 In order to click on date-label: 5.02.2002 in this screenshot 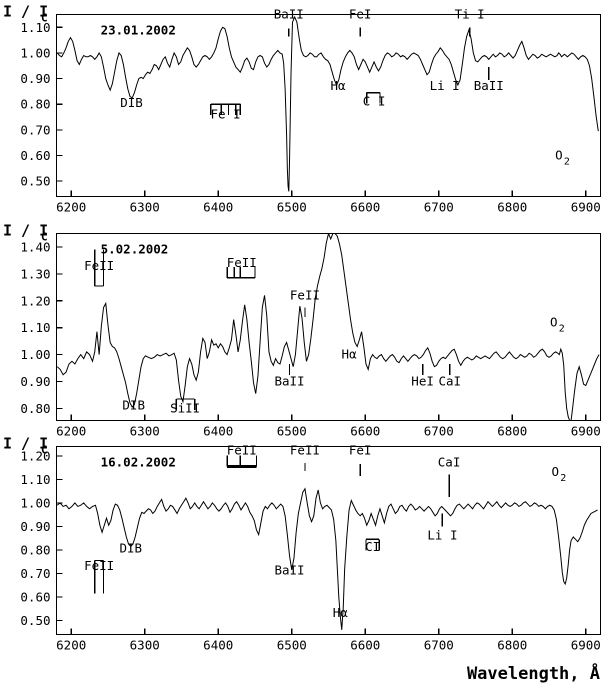, I will do `click(135, 249)`.